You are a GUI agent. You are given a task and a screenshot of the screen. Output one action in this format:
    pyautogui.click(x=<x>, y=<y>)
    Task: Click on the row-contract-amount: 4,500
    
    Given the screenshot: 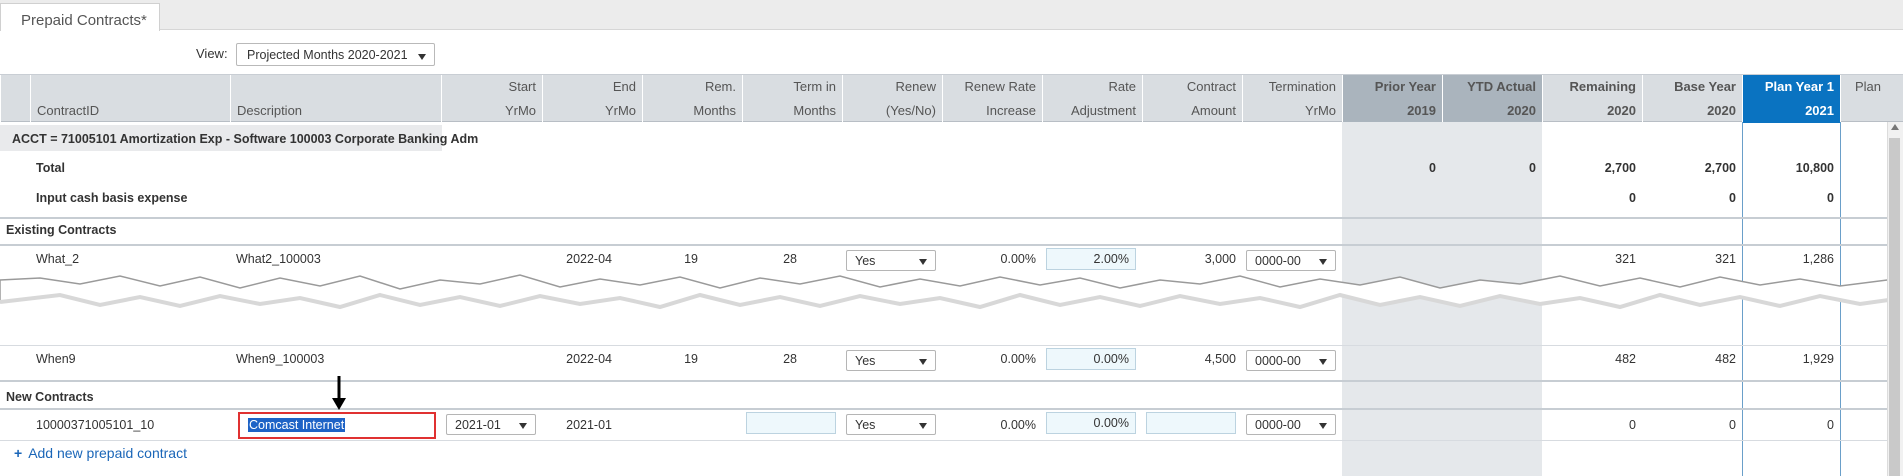 What is the action you would take?
    pyautogui.click(x=1220, y=359)
    